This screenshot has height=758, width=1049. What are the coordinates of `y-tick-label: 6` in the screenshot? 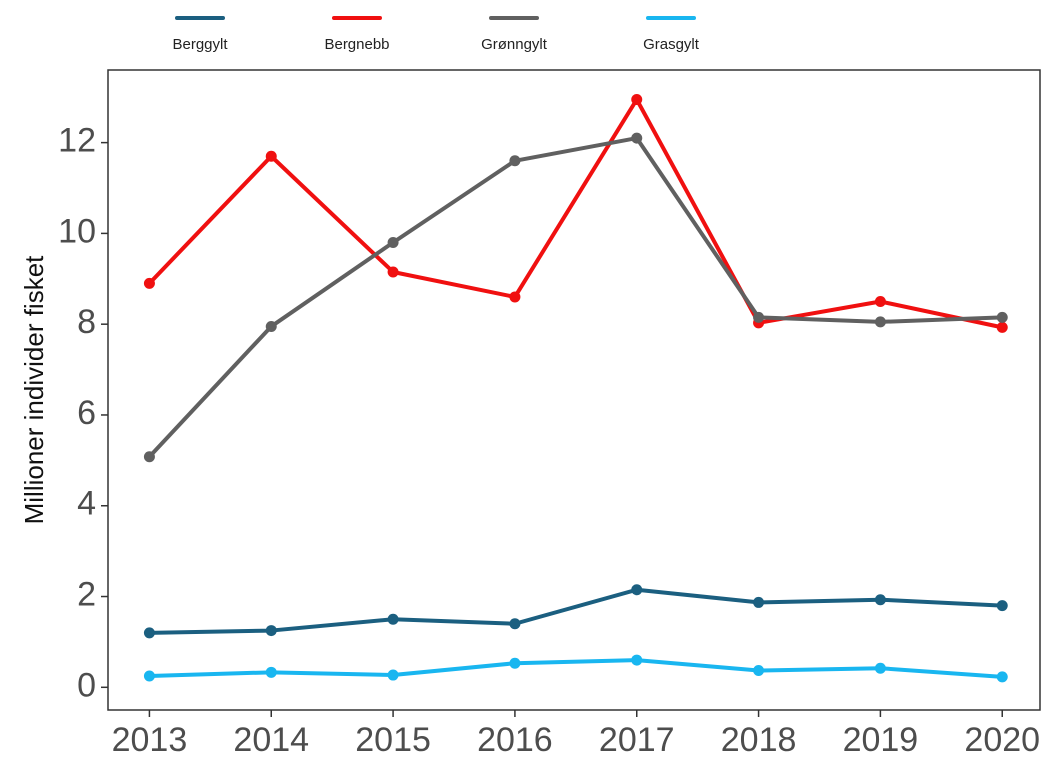 It's located at (86, 413).